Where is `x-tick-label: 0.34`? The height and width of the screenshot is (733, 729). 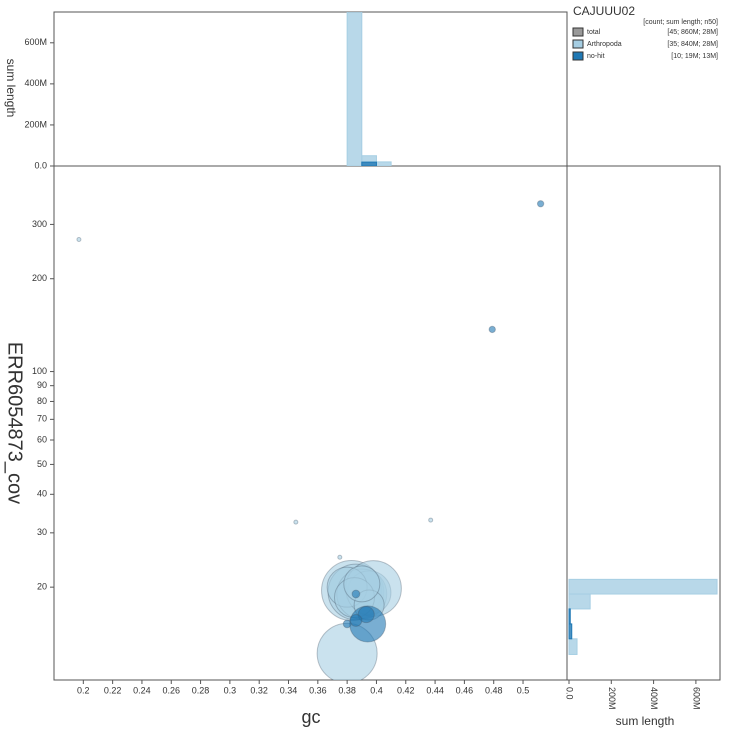
x-tick-label: 0.34 is located at coordinates (289, 690).